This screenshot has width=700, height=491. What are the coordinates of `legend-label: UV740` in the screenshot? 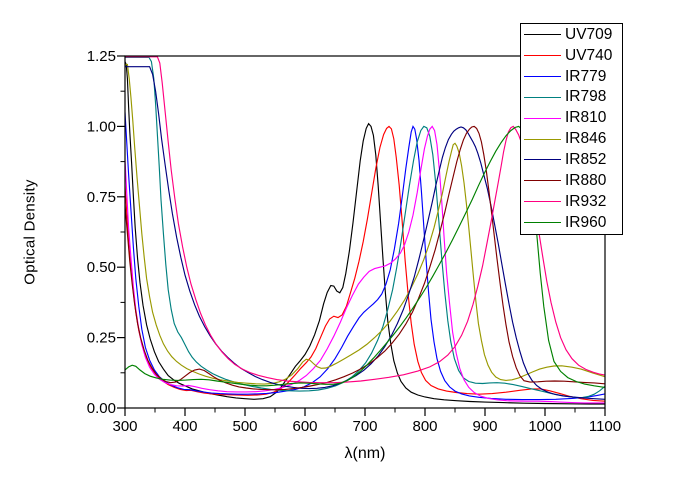 It's located at (589, 55).